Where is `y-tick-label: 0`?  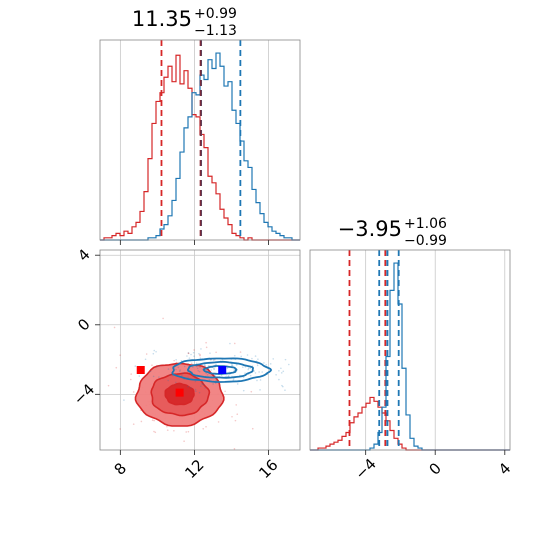 y-tick-label: 0 is located at coordinates (83, 324).